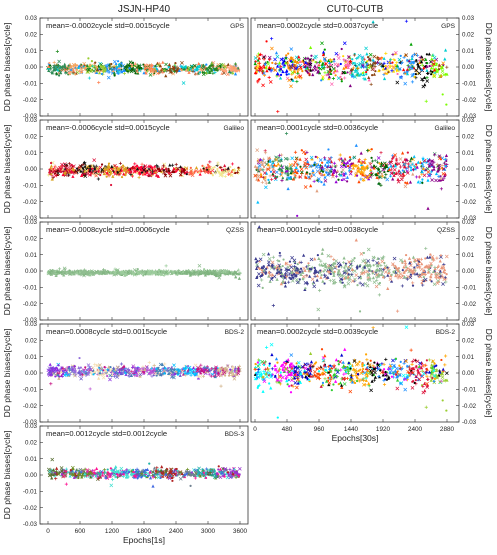 This screenshot has height=555, width=497. I want to click on stats-label: mean=-0.0008cycle std=0.0006cycle, so click(108, 229).